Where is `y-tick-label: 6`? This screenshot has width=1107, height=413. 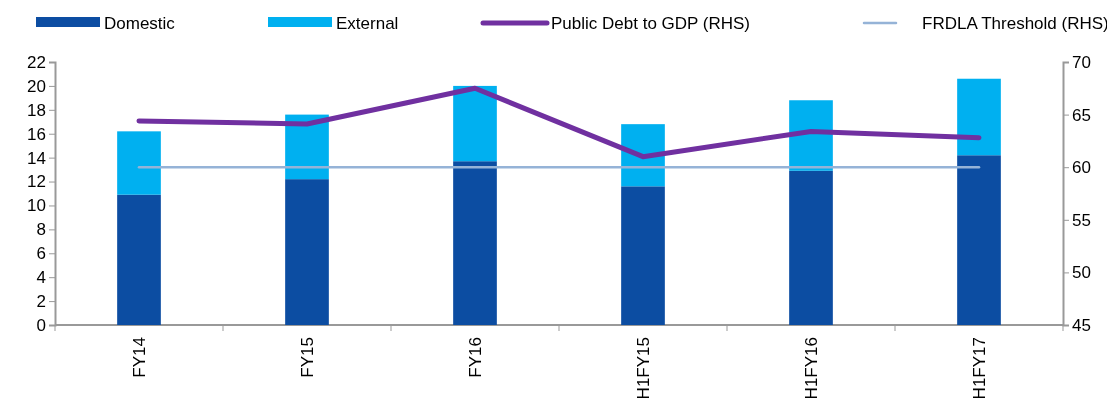
y-tick-label: 6 is located at coordinates (41, 254).